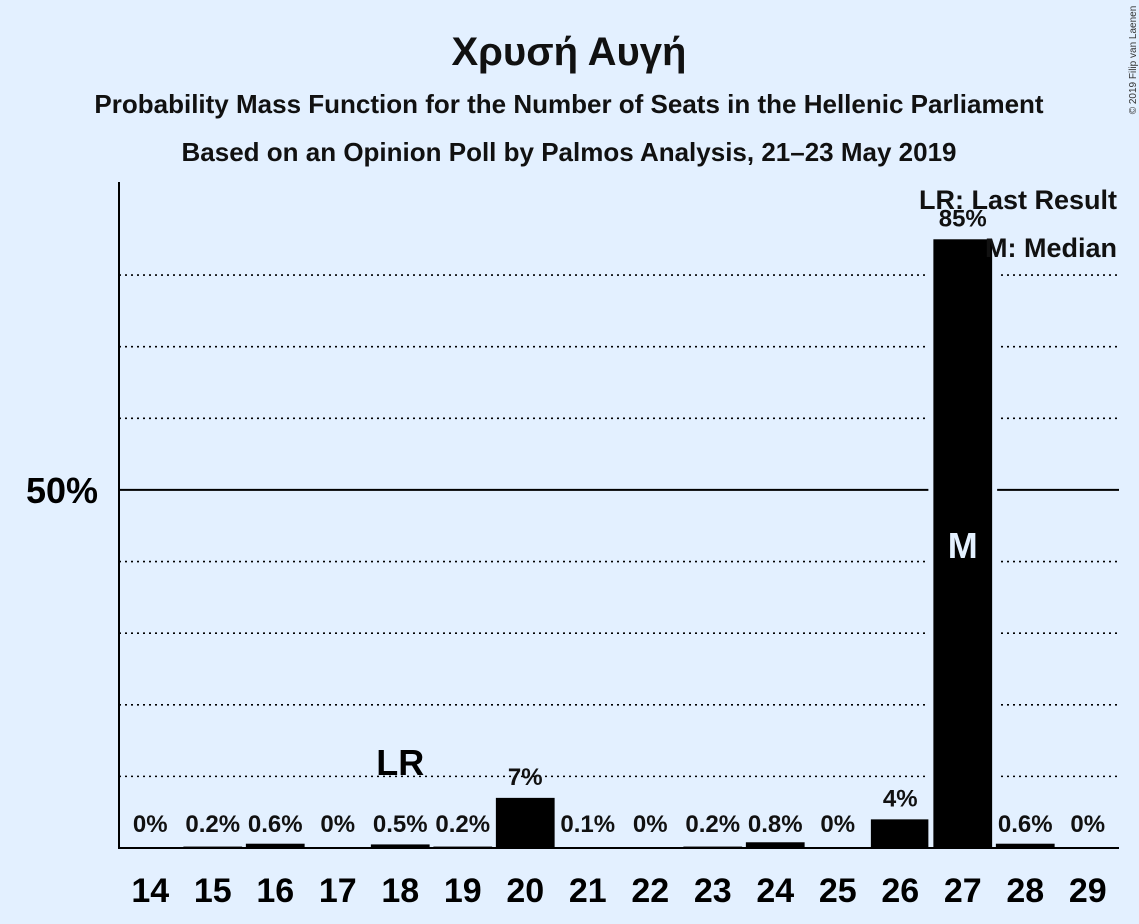  I want to click on x-tick-label-19: 19, so click(463, 891).